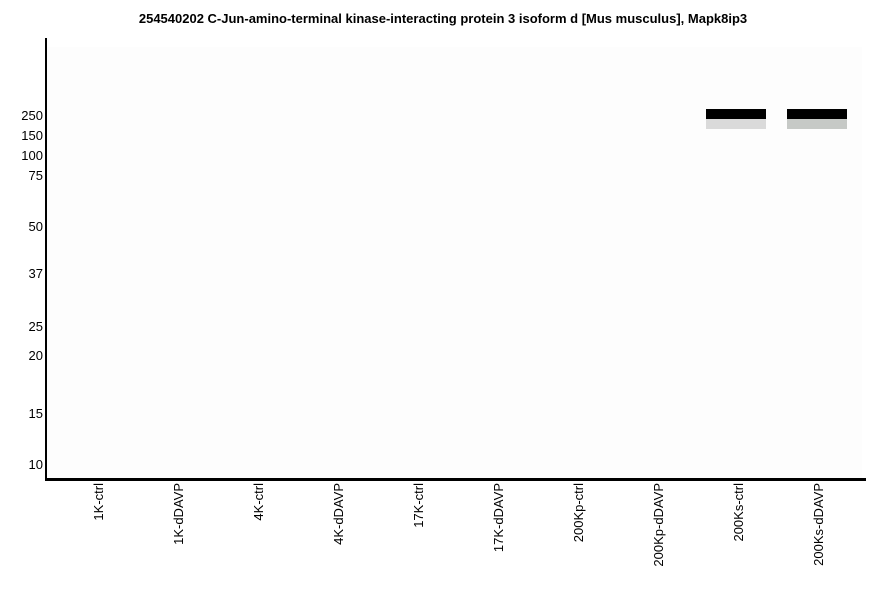  What do you see at coordinates (736, 124) in the screenshot?
I see `gel-band-200Ks-ctrl-trail` at bounding box center [736, 124].